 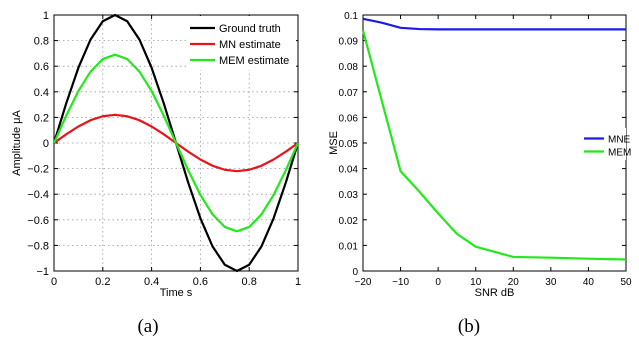 I want to click on y-tick-label: −0.6, so click(x=38, y=221).